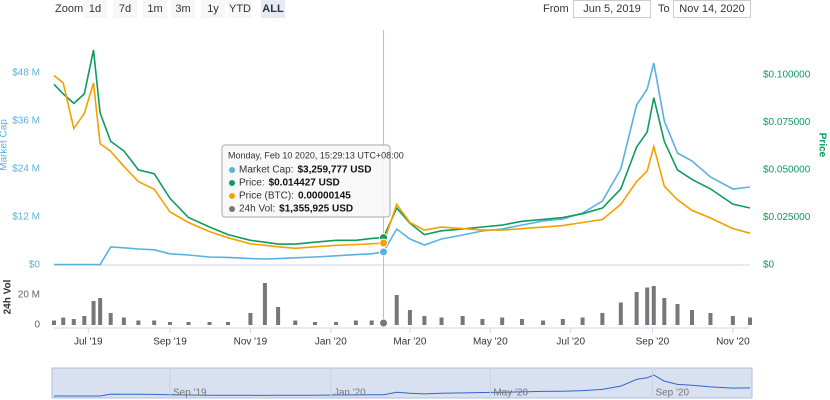  I want to click on navigator-bg, so click(402, 383).